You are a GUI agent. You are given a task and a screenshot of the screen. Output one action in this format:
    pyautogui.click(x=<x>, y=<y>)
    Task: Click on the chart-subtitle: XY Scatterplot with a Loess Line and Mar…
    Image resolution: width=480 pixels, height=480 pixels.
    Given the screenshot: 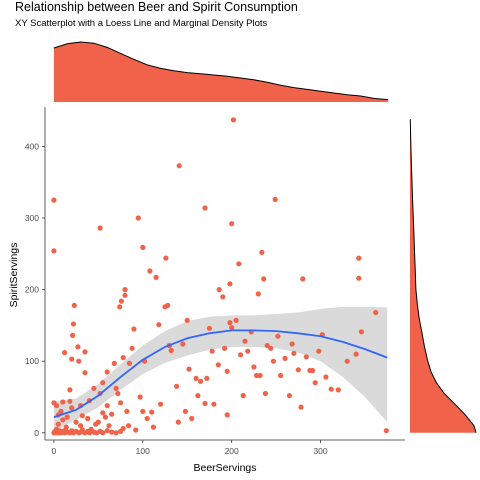 What is the action you would take?
    pyautogui.click(x=141, y=23)
    